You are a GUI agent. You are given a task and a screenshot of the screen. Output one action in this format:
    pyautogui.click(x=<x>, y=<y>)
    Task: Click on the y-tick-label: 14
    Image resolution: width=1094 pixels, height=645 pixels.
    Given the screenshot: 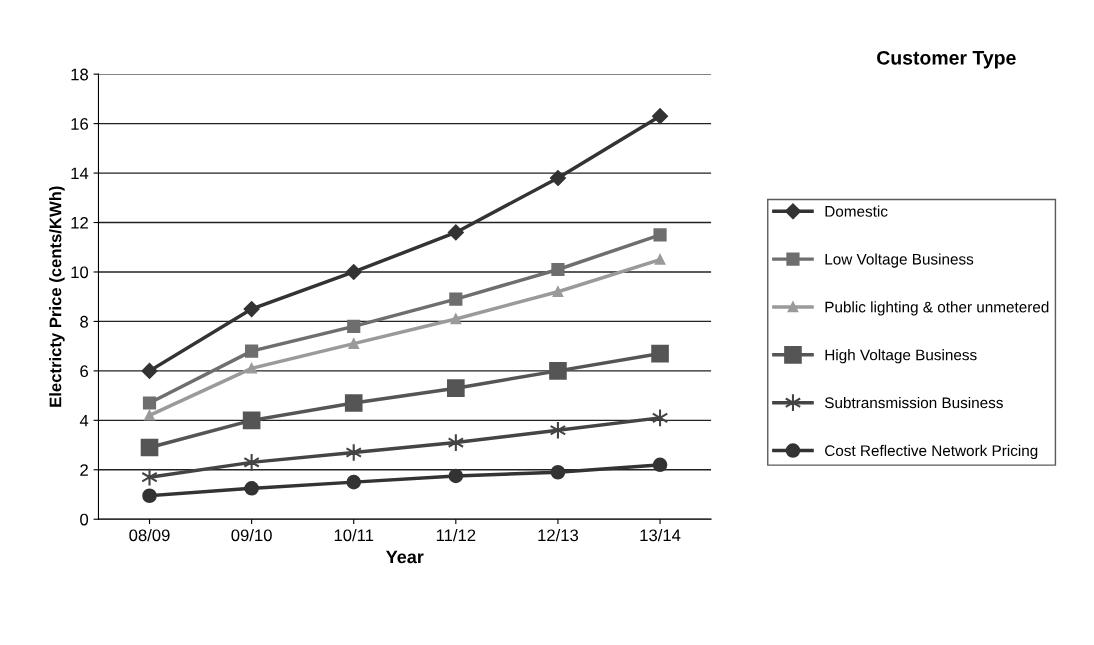 What is the action you would take?
    pyautogui.click(x=80, y=173)
    